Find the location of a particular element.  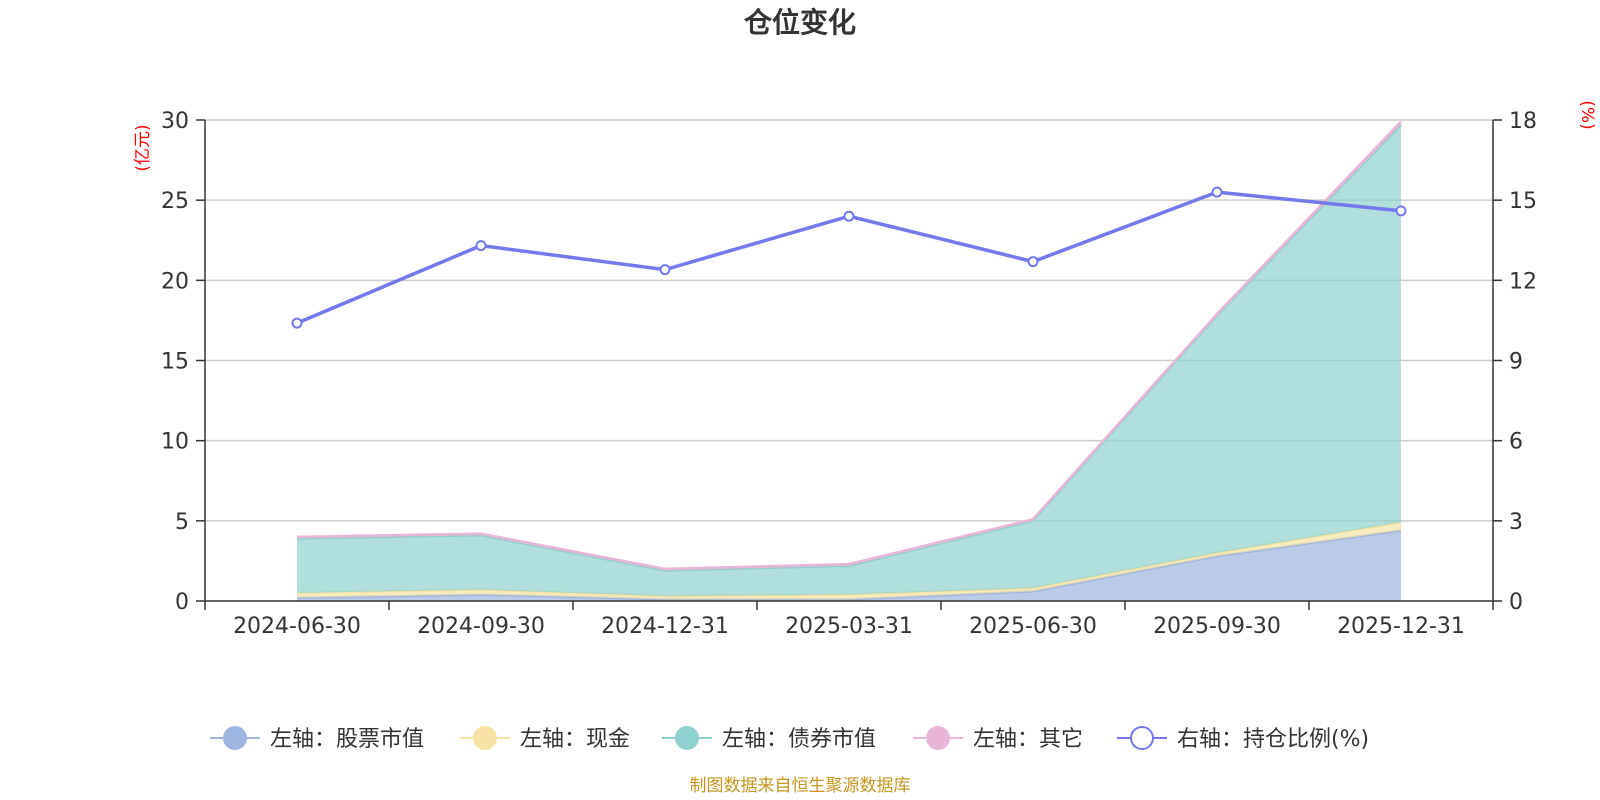

right-axis-tick-label: 9 is located at coordinates (1516, 362).